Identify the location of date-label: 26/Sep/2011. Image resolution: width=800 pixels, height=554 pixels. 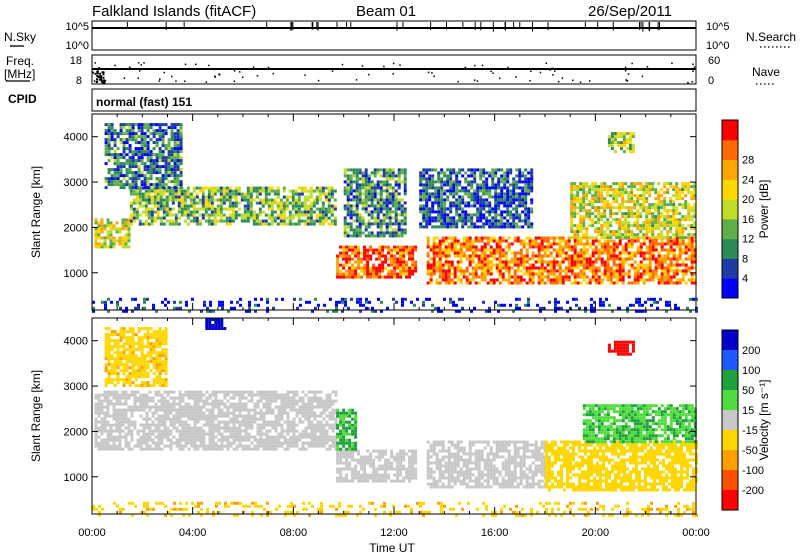
(630, 11).